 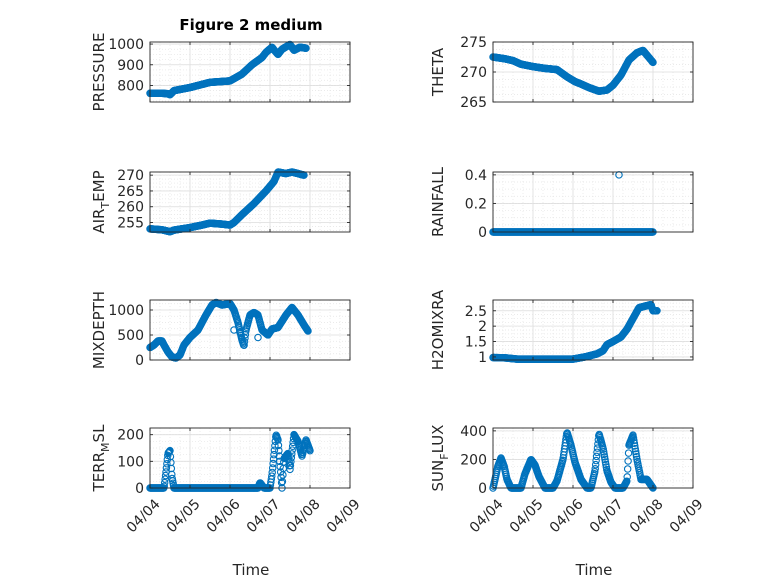 I want to click on y-axis-label-main: AIR, so click(x=99, y=221).